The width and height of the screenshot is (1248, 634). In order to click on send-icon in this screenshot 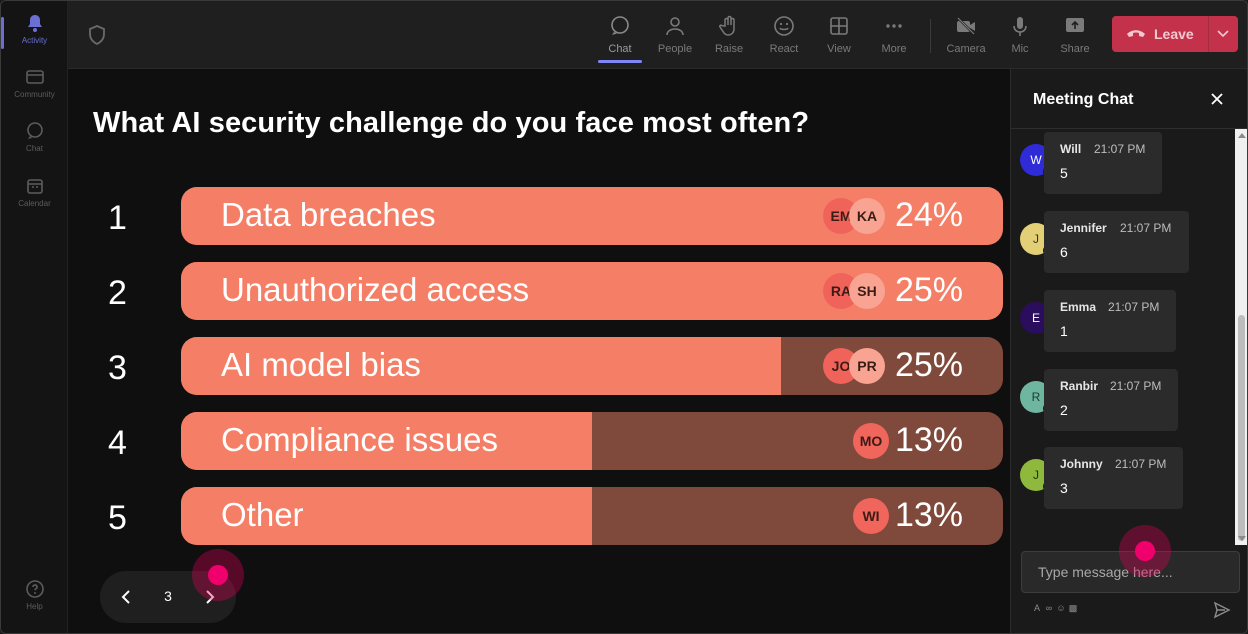, I will do `click(1222, 610)`.